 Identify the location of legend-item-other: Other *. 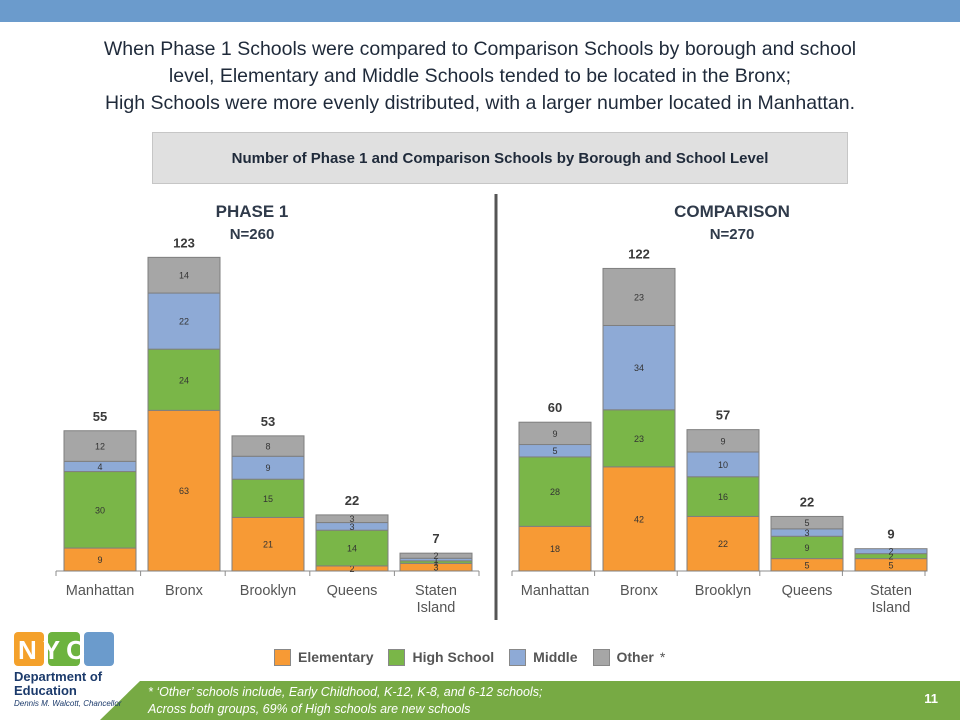
(629, 657).